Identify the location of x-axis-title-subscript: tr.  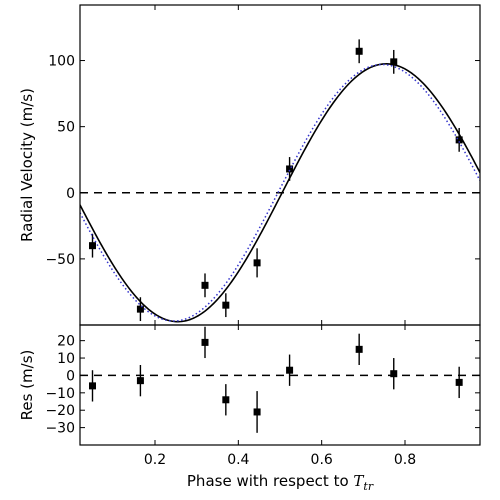
(368, 486).